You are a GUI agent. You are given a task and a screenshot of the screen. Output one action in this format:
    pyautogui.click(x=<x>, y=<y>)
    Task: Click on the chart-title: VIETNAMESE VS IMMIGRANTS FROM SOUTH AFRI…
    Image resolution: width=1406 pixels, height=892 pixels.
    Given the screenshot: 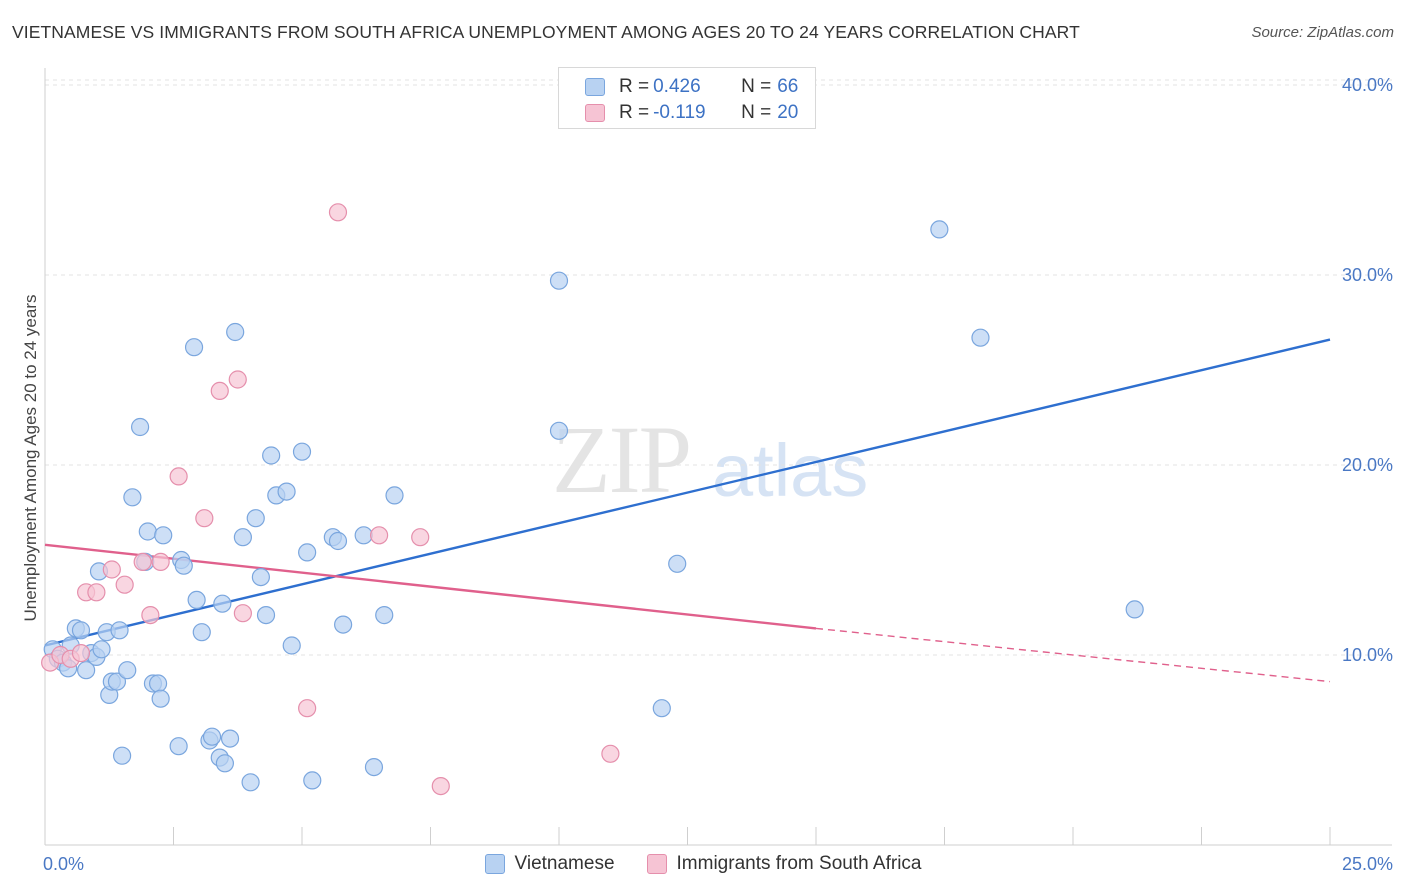 What is the action you would take?
    pyautogui.click(x=546, y=32)
    